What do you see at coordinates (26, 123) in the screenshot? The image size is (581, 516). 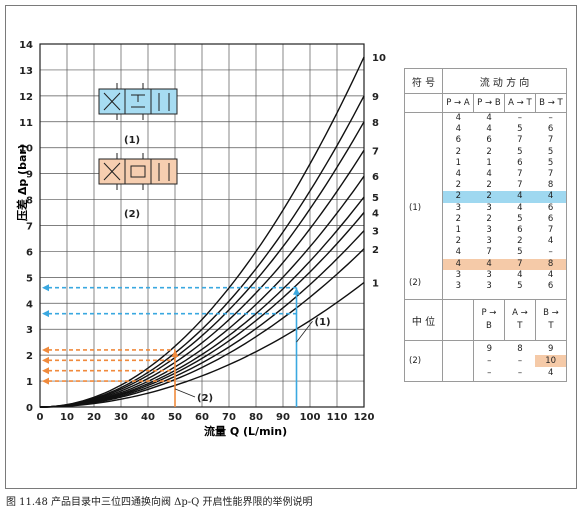 I see `y-tick-label: 11` at bounding box center [26, 123].